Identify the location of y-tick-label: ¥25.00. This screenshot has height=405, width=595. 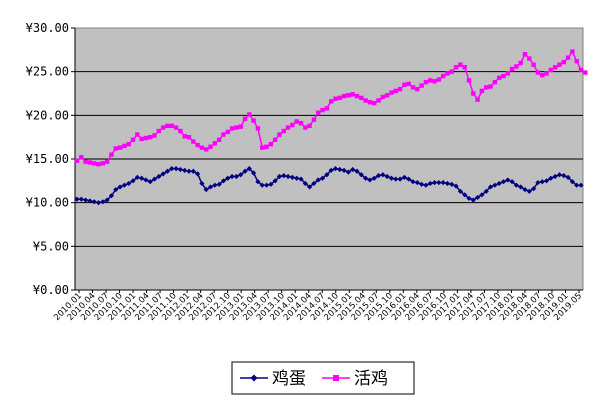
(47, 72).